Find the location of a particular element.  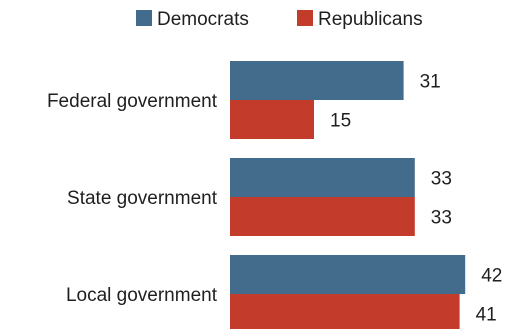

data-label: 41 is located at coordinates (486, 315).